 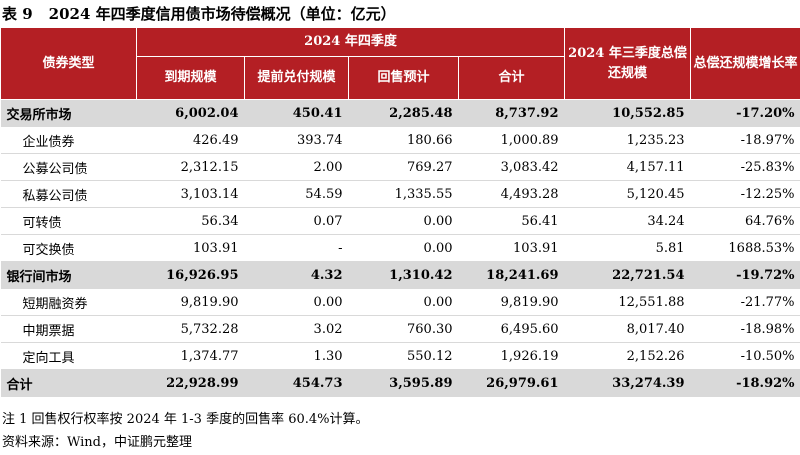 What do you see at coordinates (296, 356) in the screenshot?
I see `cell-early-redemption: 1.30` at bounding box center [296, 356].